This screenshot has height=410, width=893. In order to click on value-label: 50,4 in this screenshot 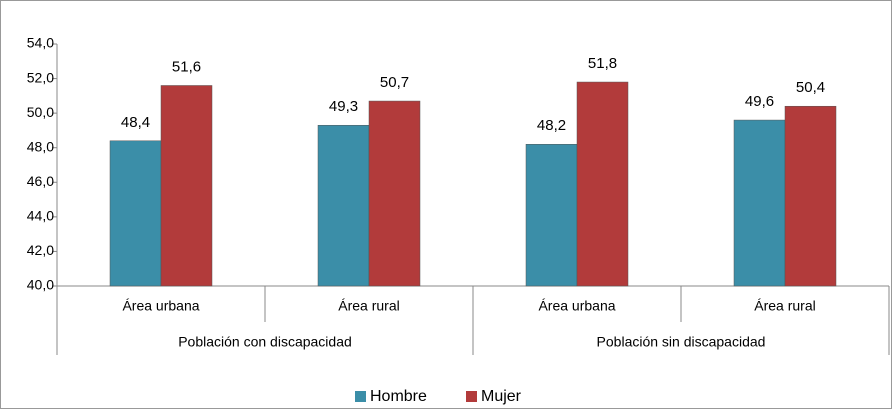, I will do `click(810, 87)`.